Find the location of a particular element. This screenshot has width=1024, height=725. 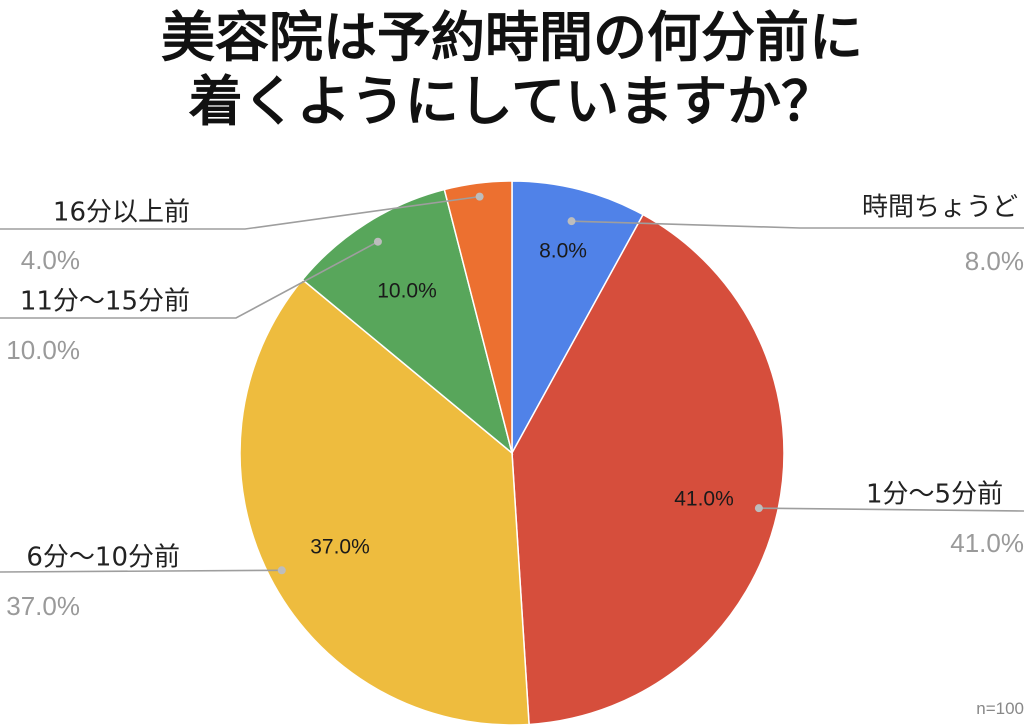

slice-data-label: 10.0% is located at coordinates (407, 291).